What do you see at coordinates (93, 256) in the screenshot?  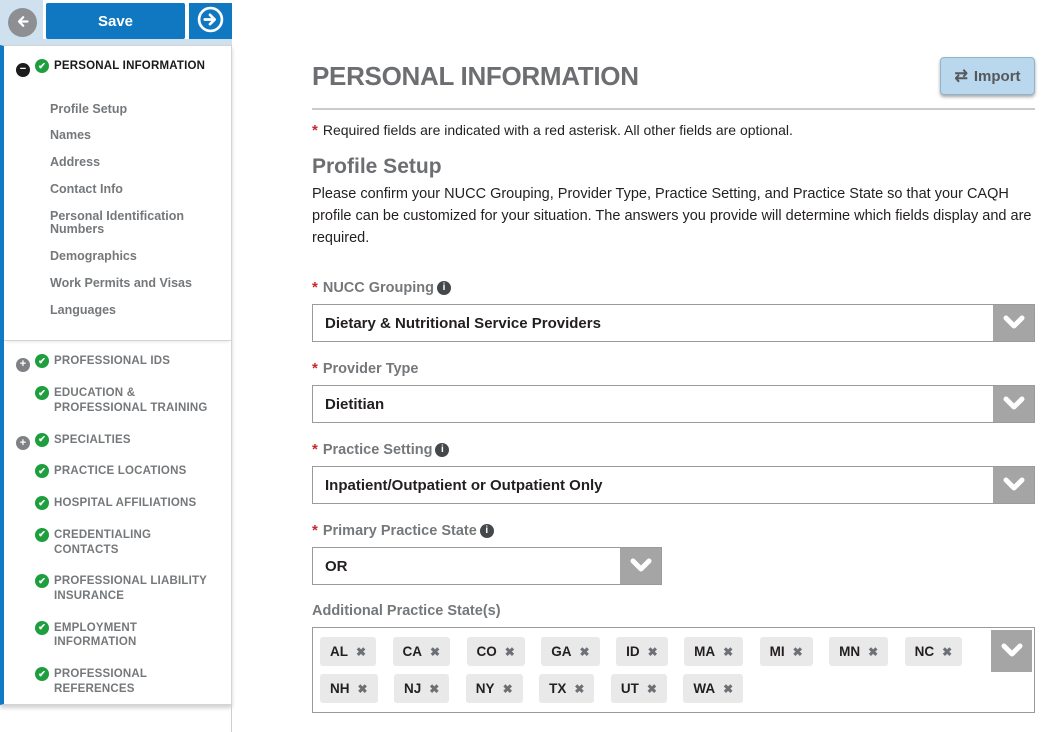 I see `sidebar-subitem-demographics: Demographics` at bounding box center [93, 256].